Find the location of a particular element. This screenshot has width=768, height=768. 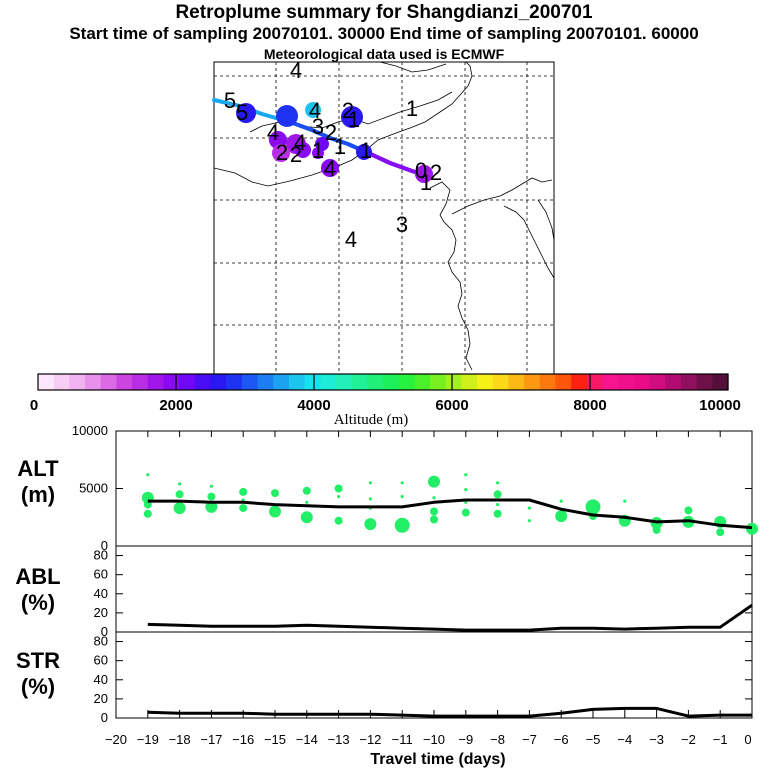

abl-y-ticks: 0 20 40 60 80 is located at coordinates (423, 593).